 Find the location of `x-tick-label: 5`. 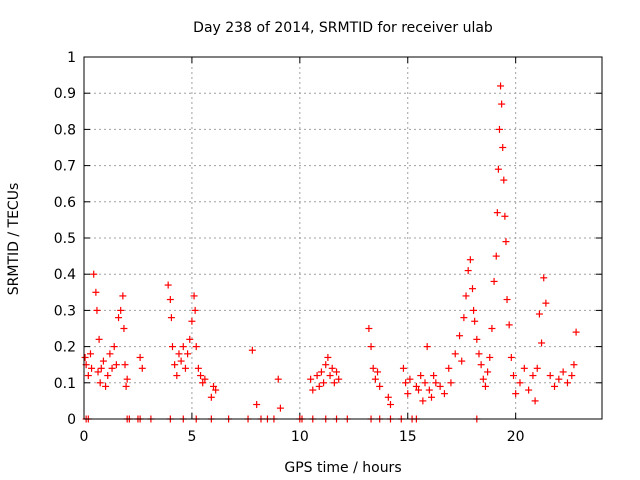

x-tick-label: 5 is located at coordinates (191, 437).